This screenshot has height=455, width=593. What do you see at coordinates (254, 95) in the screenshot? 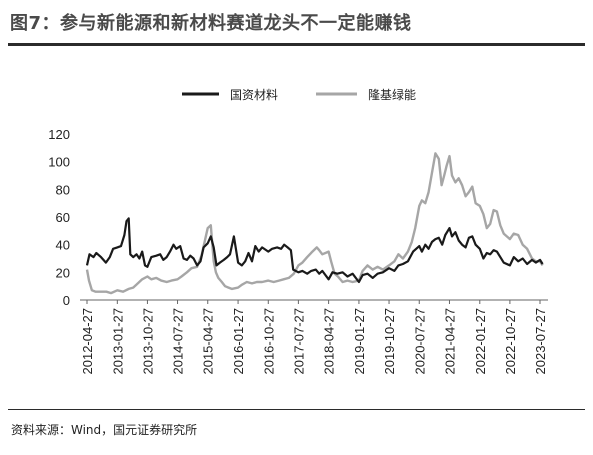
I see `legend-label-0: 国资材料` at bounding box center [254, 95].